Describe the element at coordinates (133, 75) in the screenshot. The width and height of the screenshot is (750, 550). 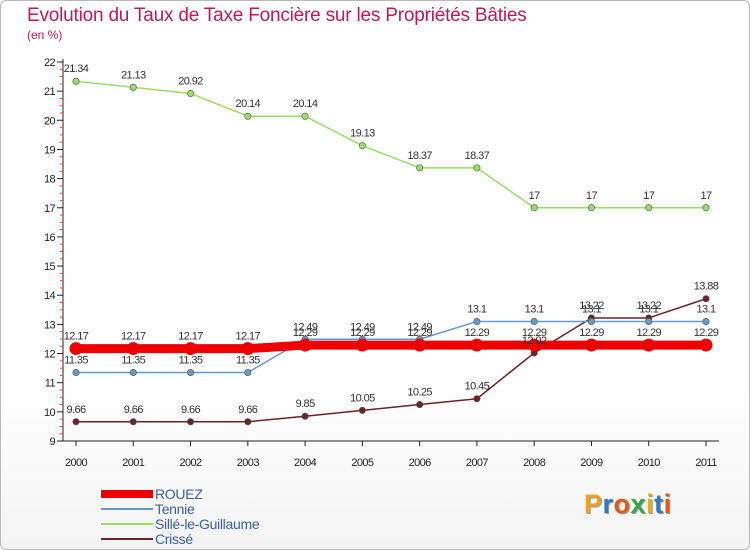
I see `data-label: 21.13` at that location.